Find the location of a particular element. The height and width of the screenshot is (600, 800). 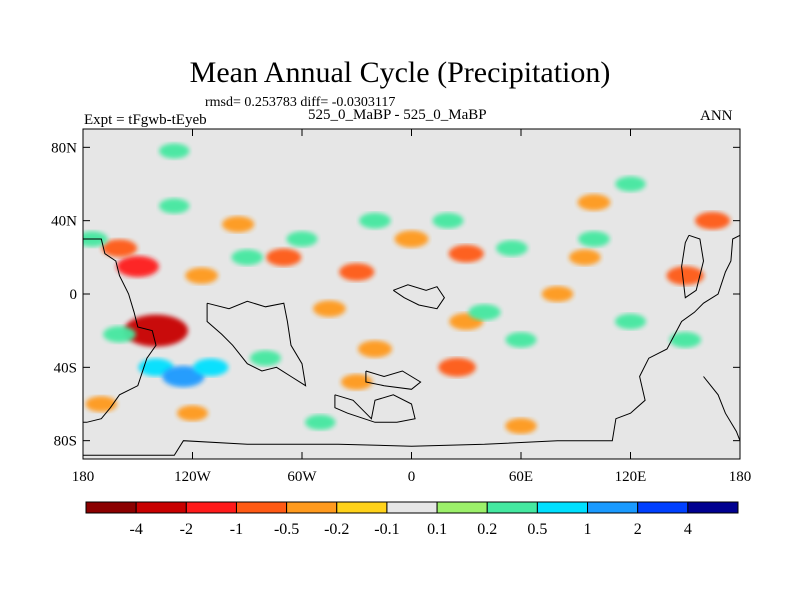

x-tick-label: 60W is located at coordinates (302, 477).